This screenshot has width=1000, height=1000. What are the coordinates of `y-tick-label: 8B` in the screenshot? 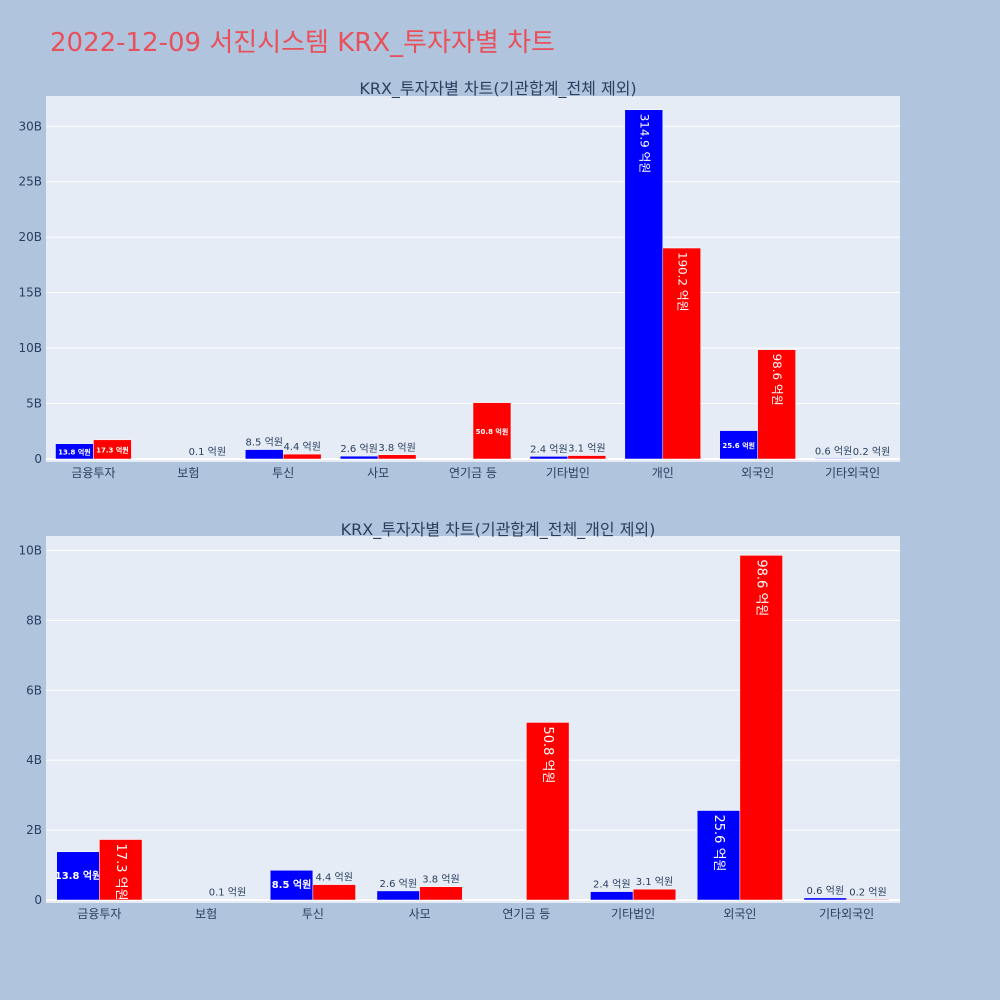 It's located at (34, 620).